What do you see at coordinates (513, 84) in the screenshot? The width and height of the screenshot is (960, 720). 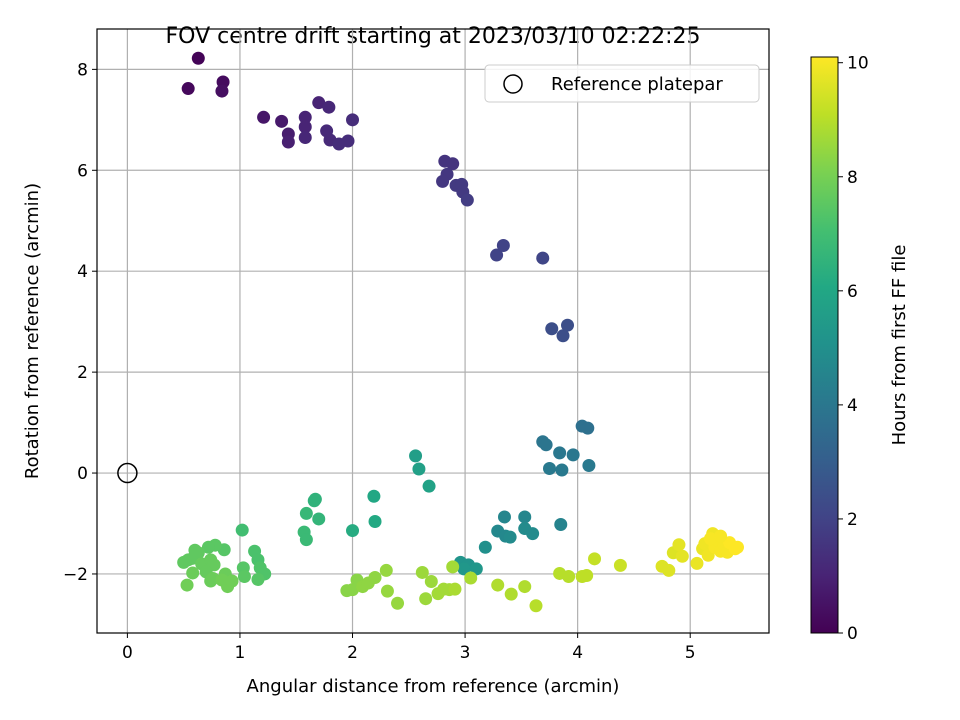 I see `legend-reference-marker` at bounding box center [513, 84].